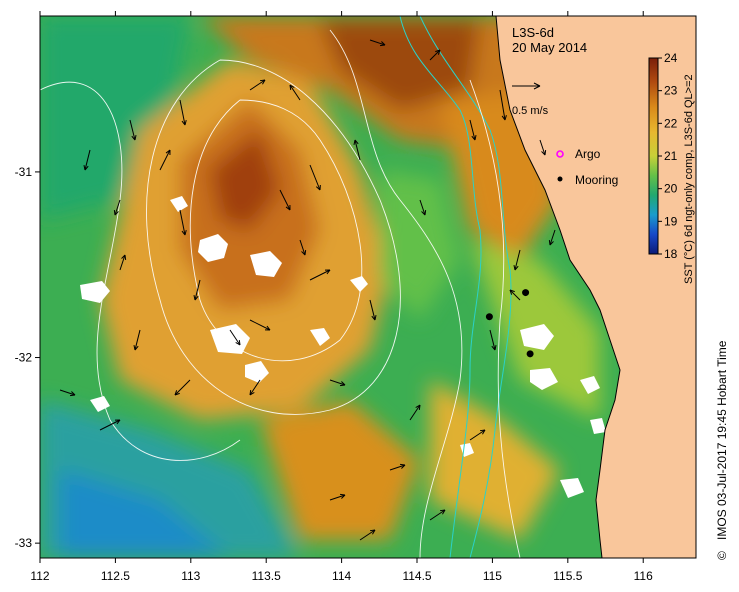 The image size is (739, 592). I want to click on y-tick-label: -33, so click(24, 543).